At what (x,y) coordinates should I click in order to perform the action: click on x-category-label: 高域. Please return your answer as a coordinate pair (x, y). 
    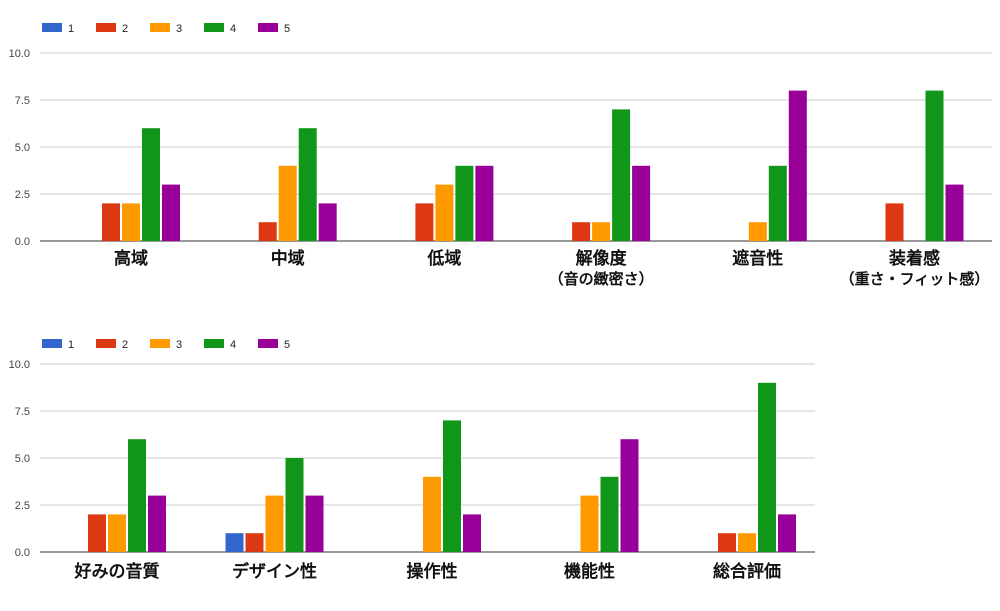
    Looking at the image, I should click on (131, 258).